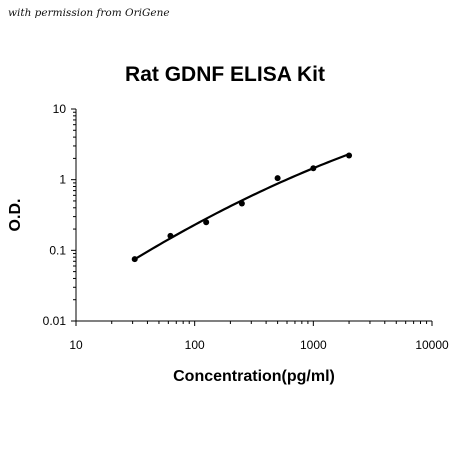  What do you see at coordinates (76, 345) in the screenshot?
I see `x-tick-label: 10` at bounding box center [76, 345].